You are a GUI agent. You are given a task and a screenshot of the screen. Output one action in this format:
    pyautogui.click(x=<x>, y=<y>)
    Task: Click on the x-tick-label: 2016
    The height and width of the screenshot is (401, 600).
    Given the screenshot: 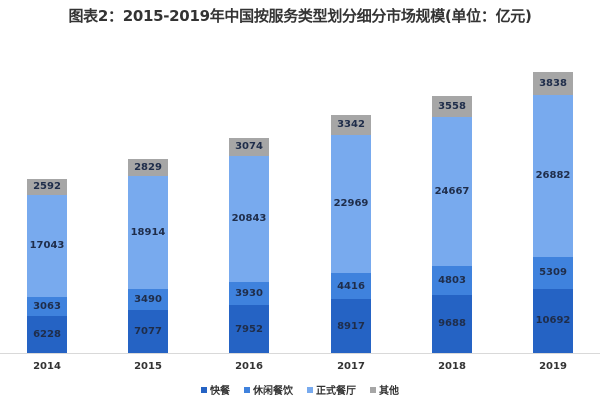 What is the action you would take?
    pyautogui.click(x=249, y=366)
    